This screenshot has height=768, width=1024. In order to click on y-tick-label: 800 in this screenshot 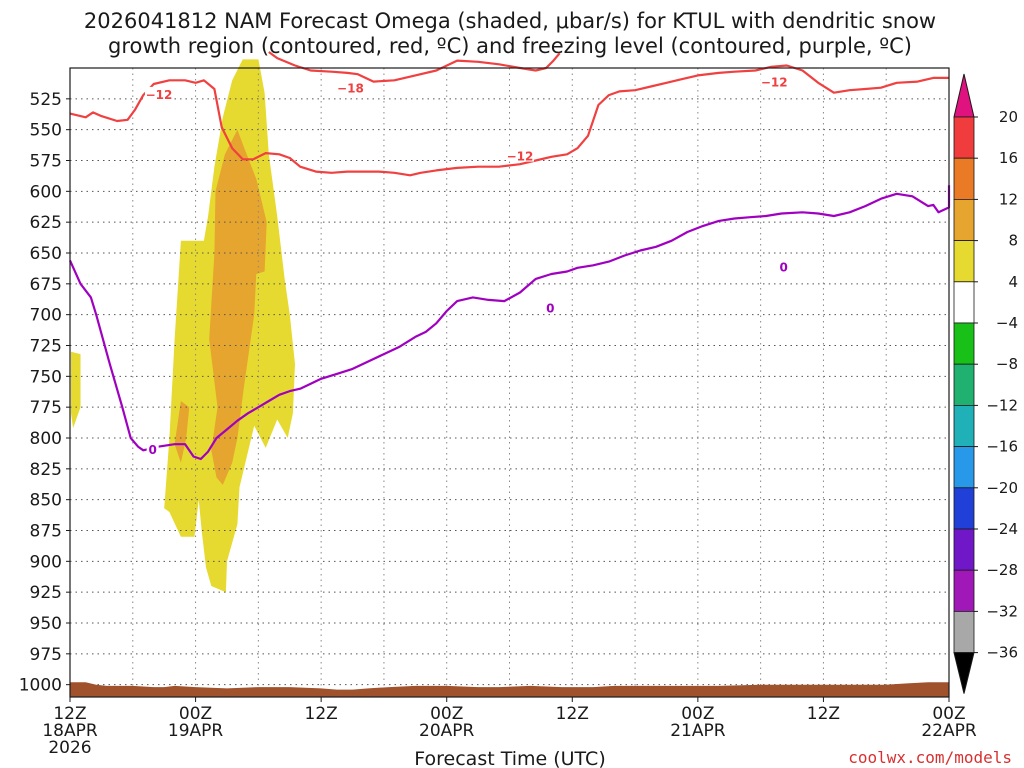, I will do `click(46, 439)`.